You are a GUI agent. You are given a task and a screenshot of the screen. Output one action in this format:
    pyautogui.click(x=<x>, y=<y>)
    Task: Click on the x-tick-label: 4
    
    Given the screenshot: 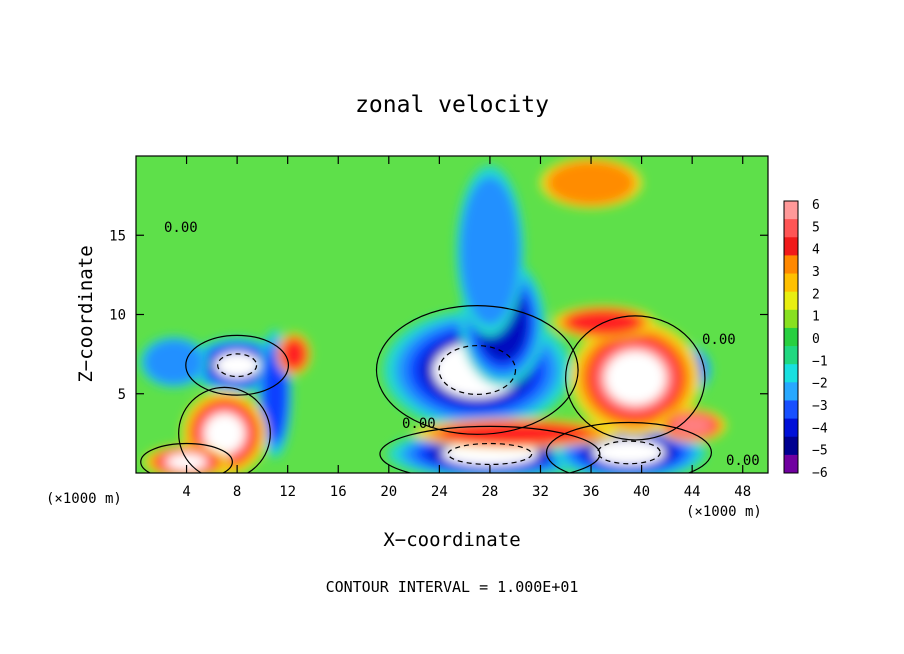 What is the action you would take?
    pyautogui.click(x=186, y=492)
    